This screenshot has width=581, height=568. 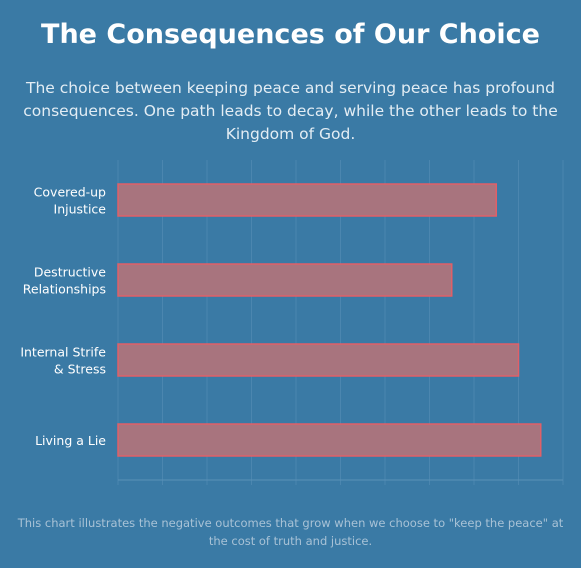 What do you see at coordinates (290, 34) in the screenshot?
I see `chart-title: The Consequences of Our Choice` at bounding box center [290, 34].